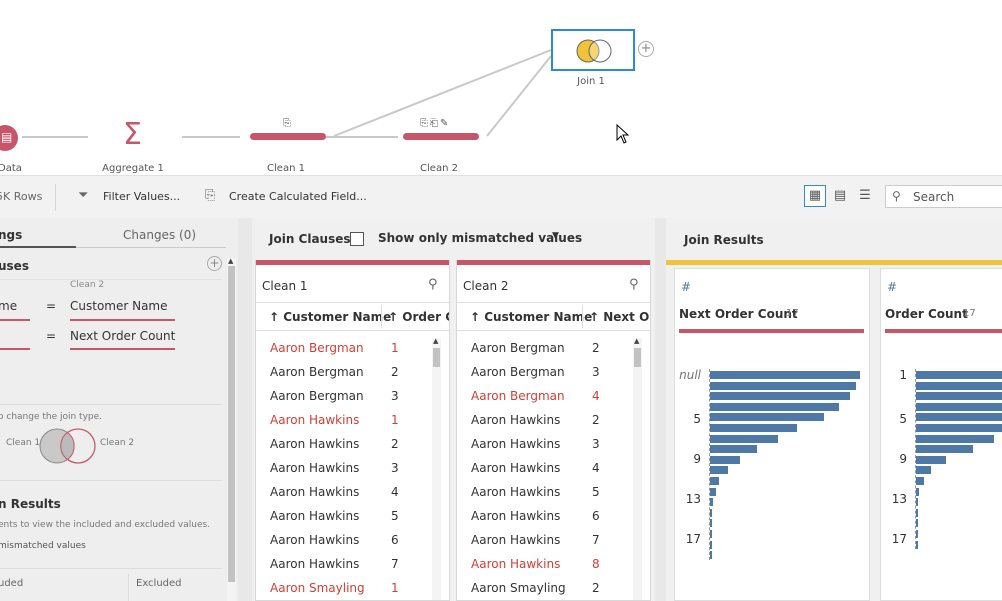  Describe the element at coordinates (934, 197) in the screenshot. I see `search-input: Search` at that location.